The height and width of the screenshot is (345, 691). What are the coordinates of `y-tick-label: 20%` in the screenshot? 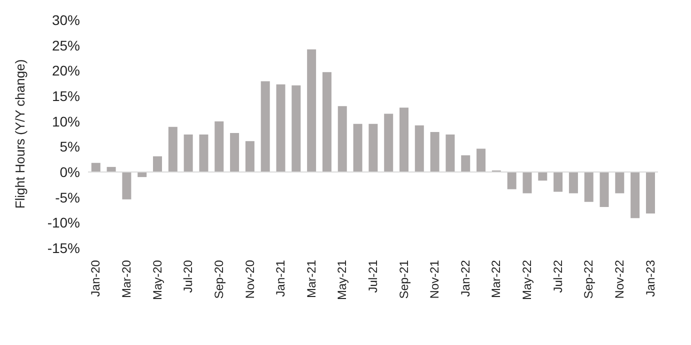 It's located at (66, 70).